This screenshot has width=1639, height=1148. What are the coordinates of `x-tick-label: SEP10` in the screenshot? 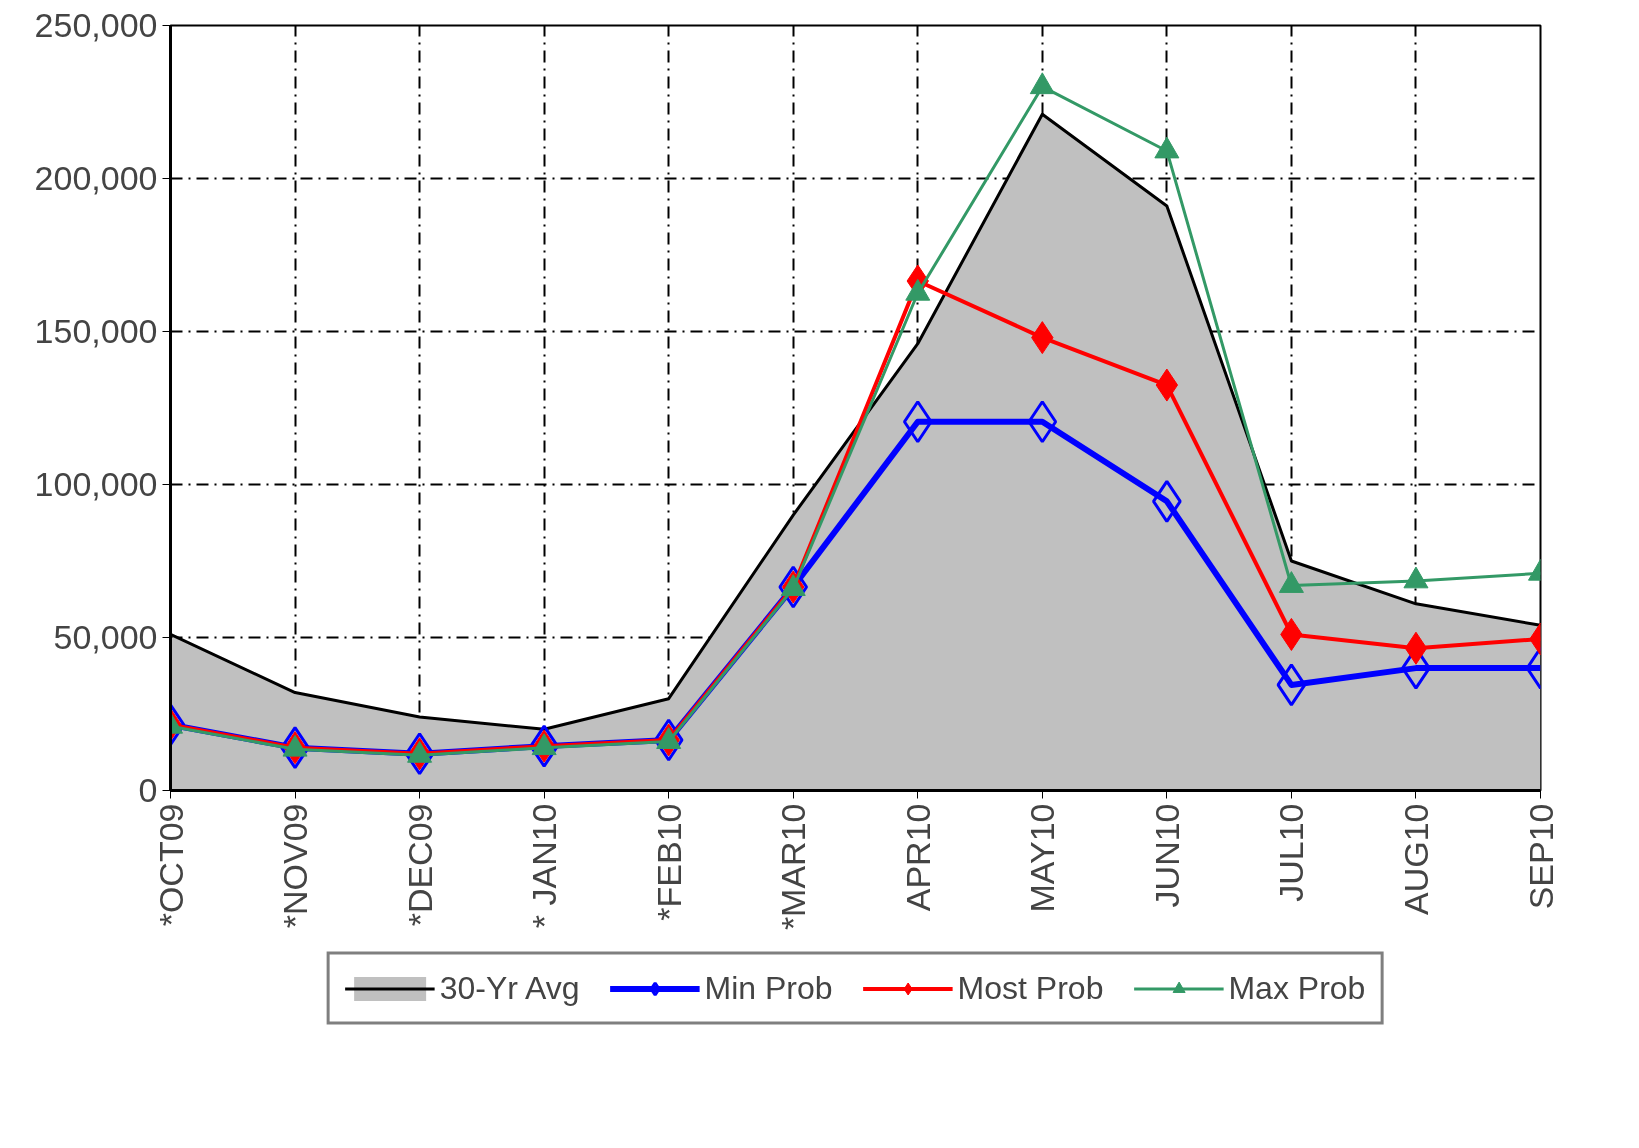 It's located at (1540, 856).